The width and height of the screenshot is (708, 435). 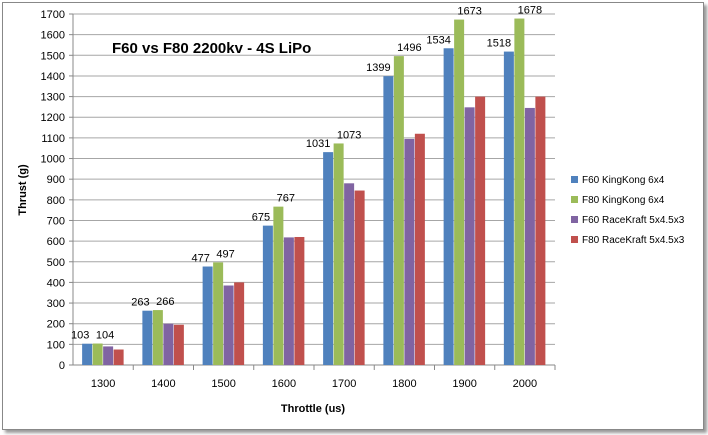 What do you see at coordinates (623, 180) in the screenshot?
I see `legend-entry: F60 KingKong 6x4` at bounding box center [623, 180].